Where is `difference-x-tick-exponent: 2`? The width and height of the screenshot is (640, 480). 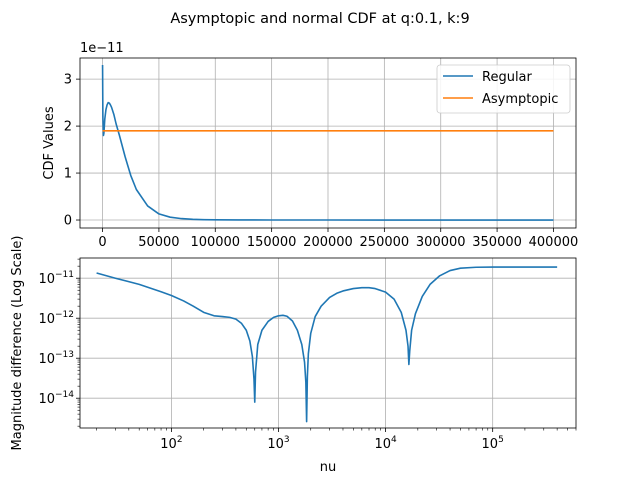 difference-x-tick-exponent: 2 is located at coordinates (180, 440).